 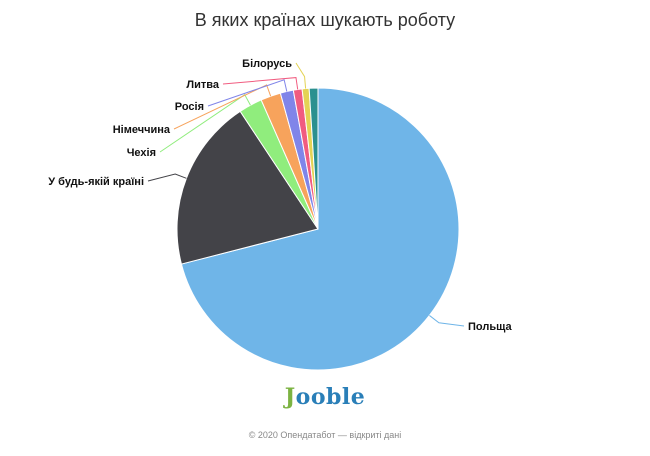 I want to click on slice-label: У будь-якій країні, so click(x=96, y=182).